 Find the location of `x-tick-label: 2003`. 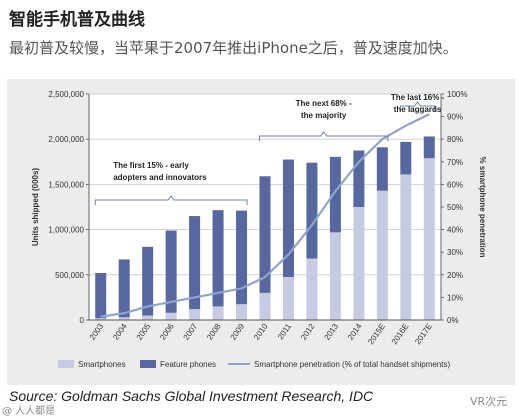

x-tick-label: 2003 is located at coordinates (97, 332).